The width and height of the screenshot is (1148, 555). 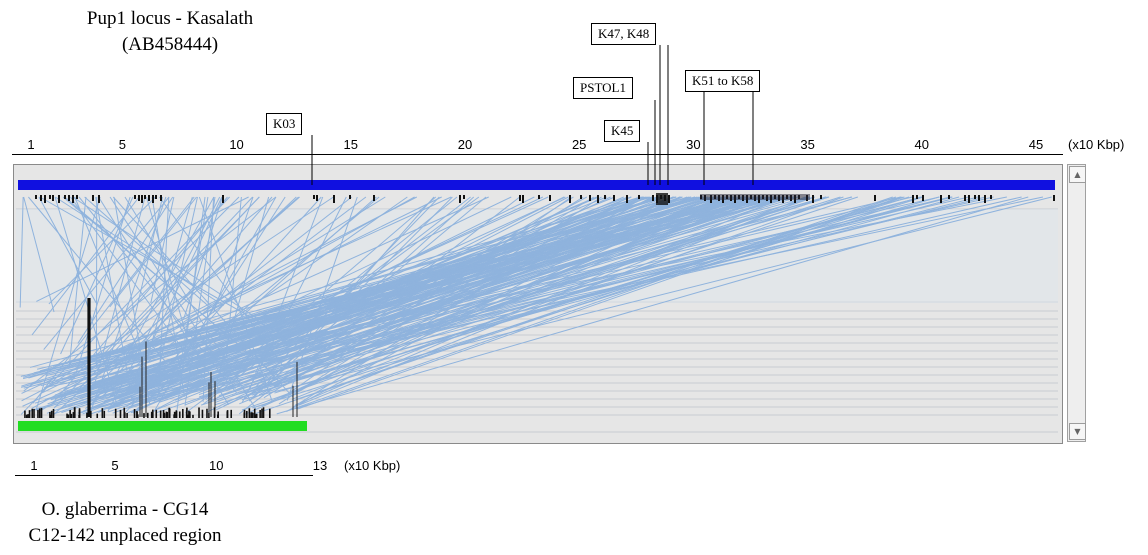 What do you see at coordinates (624, 34) in the screenshot?
I see `callout-k47-k48: K47, K48` at bounding box center [624, 34].